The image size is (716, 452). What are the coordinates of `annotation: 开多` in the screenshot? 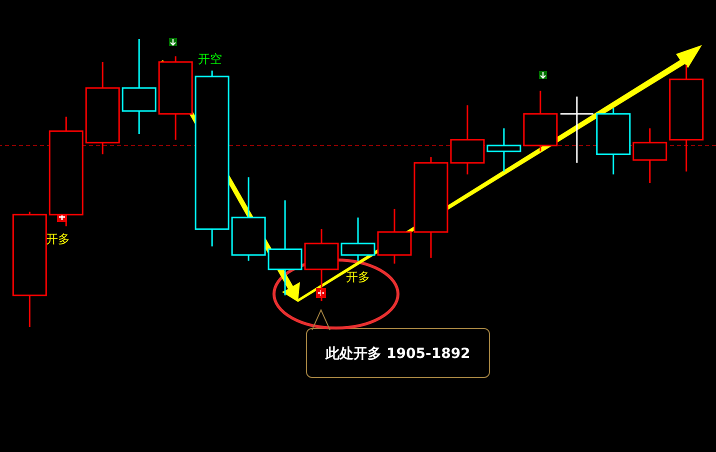 It's located at (358, 277).